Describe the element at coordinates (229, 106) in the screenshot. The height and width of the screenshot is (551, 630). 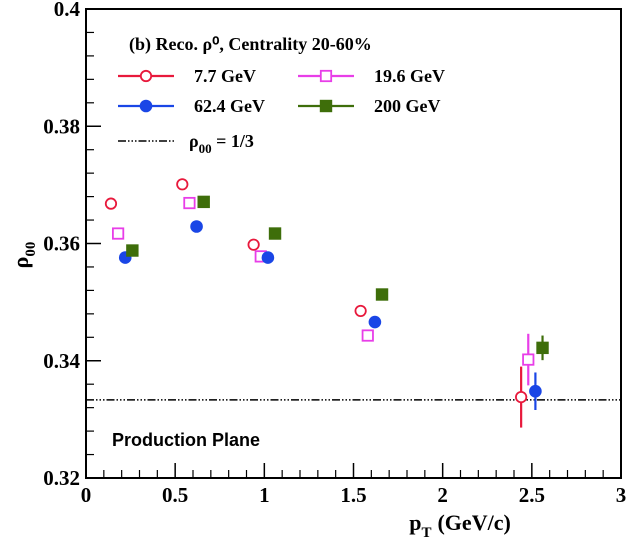
I see `legend-label: 62.4 GeV` at that location.